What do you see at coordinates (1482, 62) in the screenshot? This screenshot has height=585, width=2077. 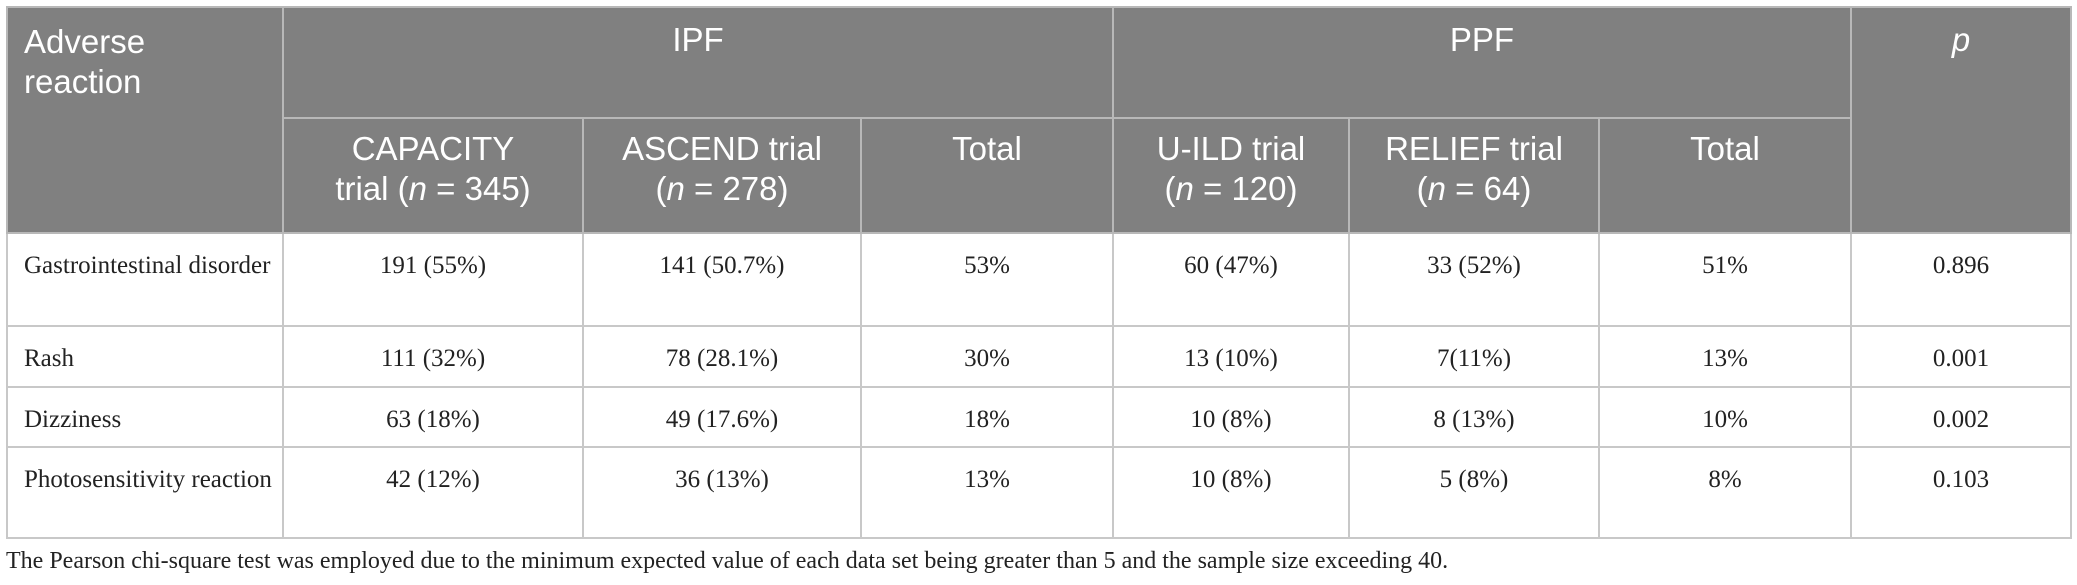 I see `header-ppf: PPF` at bounding box center [1482, 62].